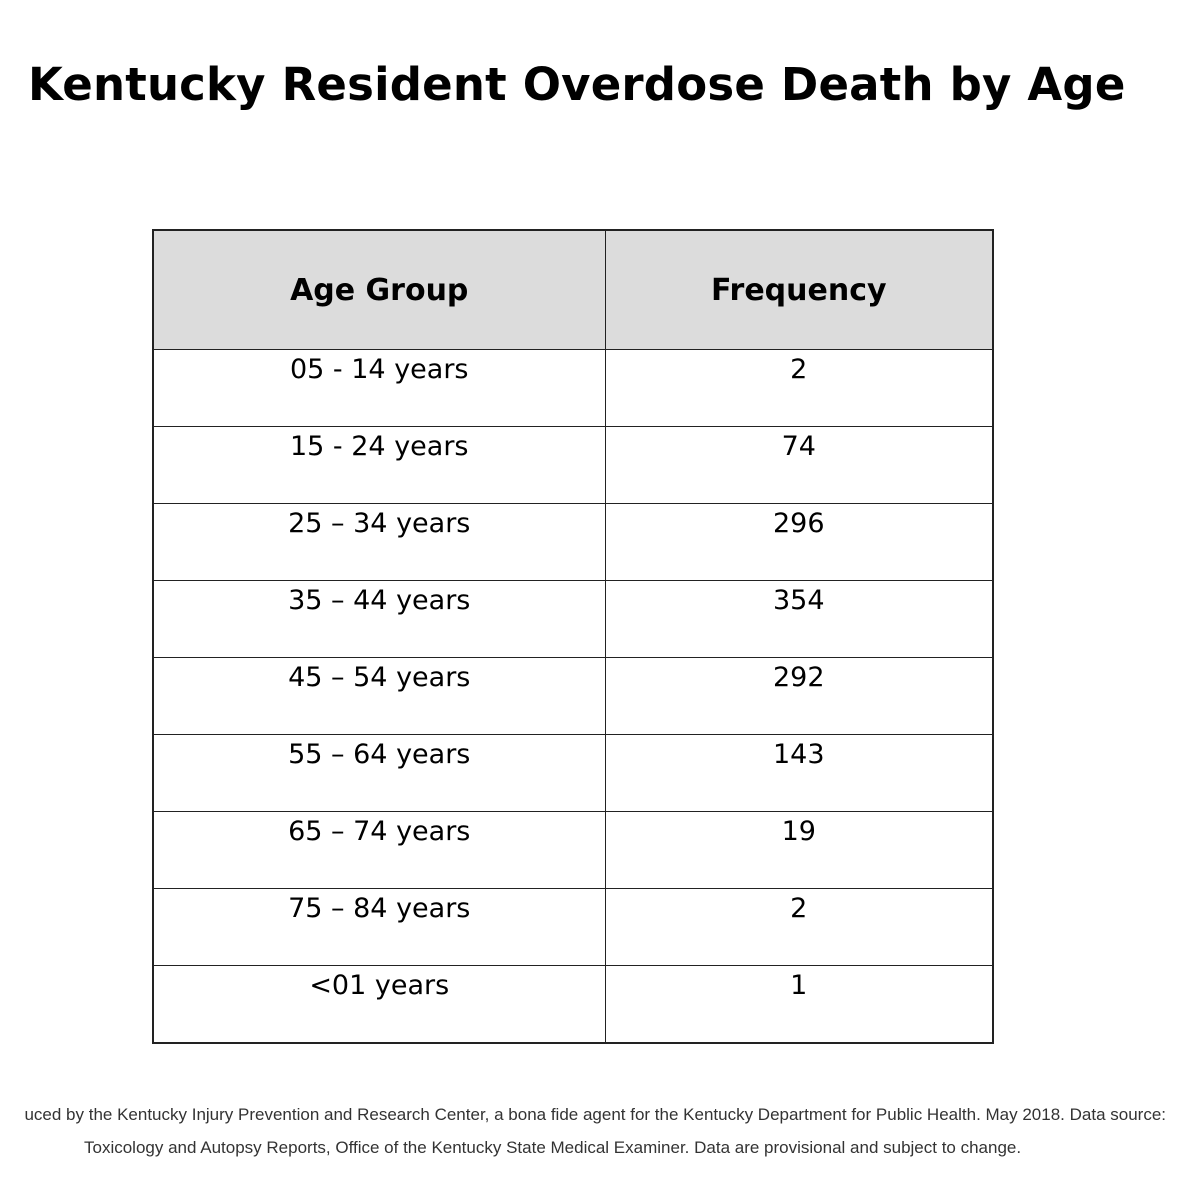 This screenshot has width=1200, height=1186. Describe the element at coordinates (379, 289) in the screenshot. I see `column-header-age-group: Age Group` at that location.